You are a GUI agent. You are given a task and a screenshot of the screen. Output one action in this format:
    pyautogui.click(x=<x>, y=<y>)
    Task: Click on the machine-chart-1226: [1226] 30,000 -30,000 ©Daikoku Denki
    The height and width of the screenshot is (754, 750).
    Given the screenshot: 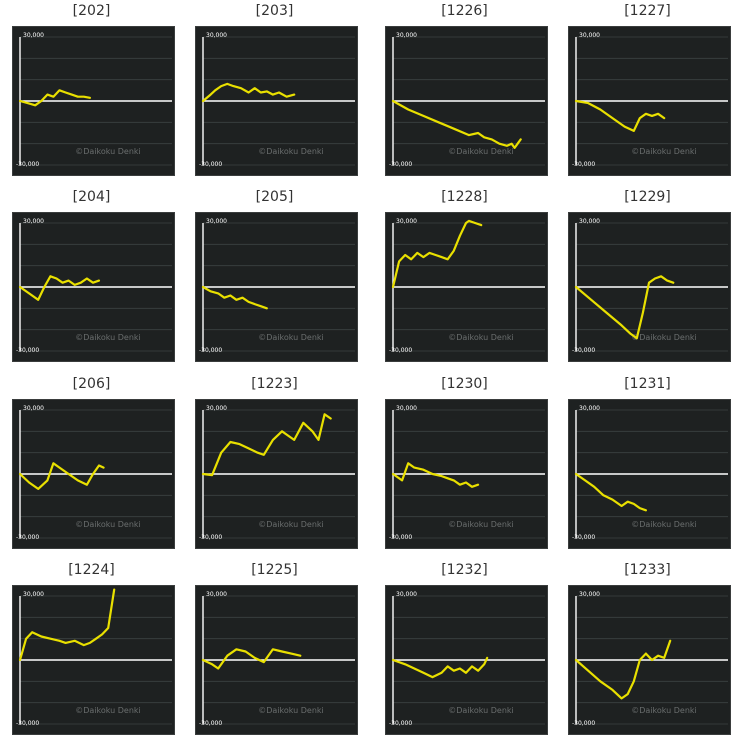 What is the action you would take?
    pyautogui.click(x=464, y=93)
    